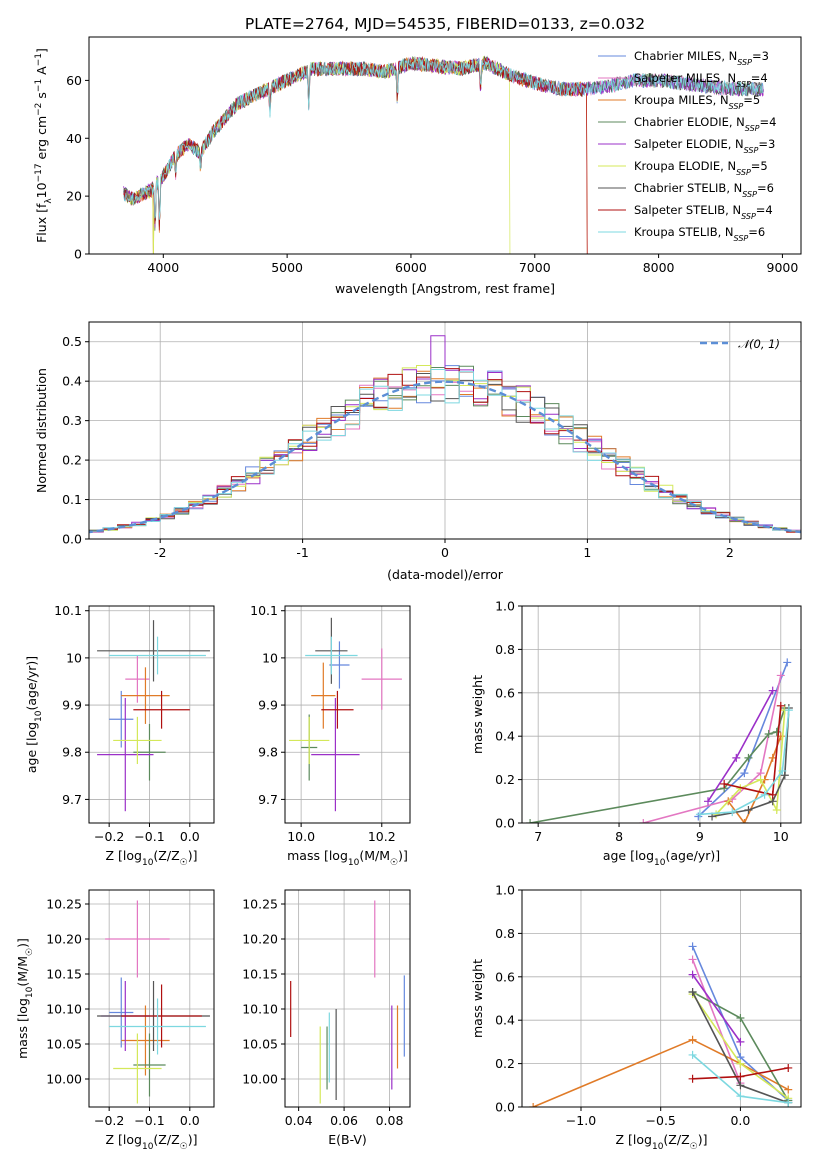 The width and height of the screenshot is (819, 1170). Describe the element at coordinates (662, 1142) in the screenshot. I see `x-axis-label: Z [log10(Z/Z☉)]` at that location.